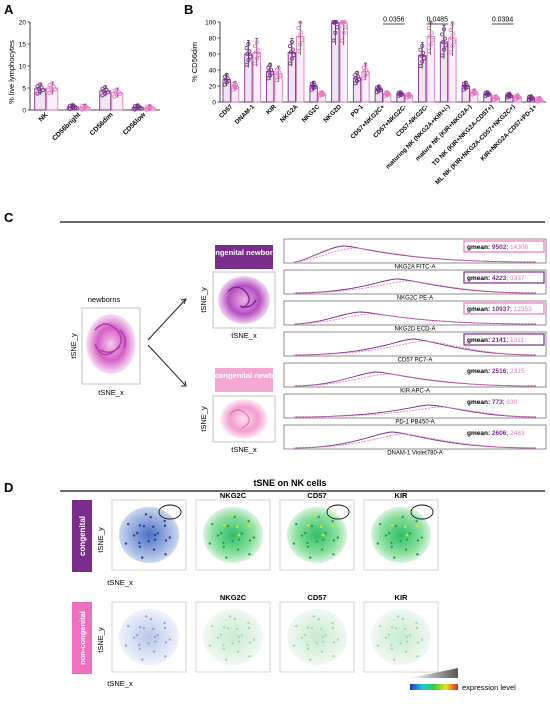 Image resolution: width=550 pixels, height=704 pixels. I want to click on histogram-curve-congenital, so click(415, 440).